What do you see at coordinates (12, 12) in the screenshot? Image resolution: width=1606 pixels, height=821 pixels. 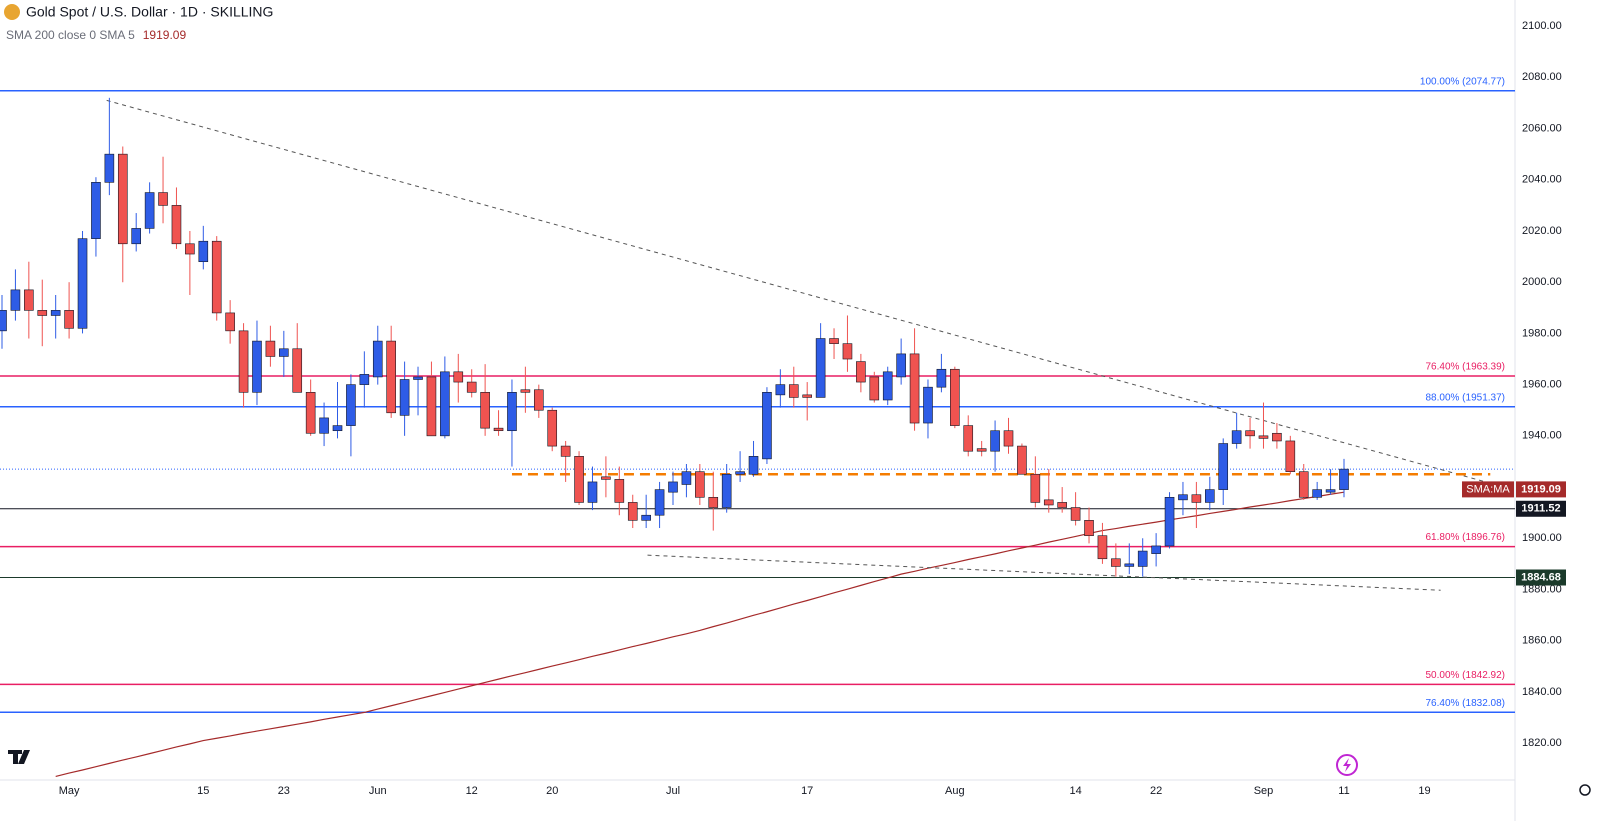 I see `symbol-logo` at bounding box center [12, 12].